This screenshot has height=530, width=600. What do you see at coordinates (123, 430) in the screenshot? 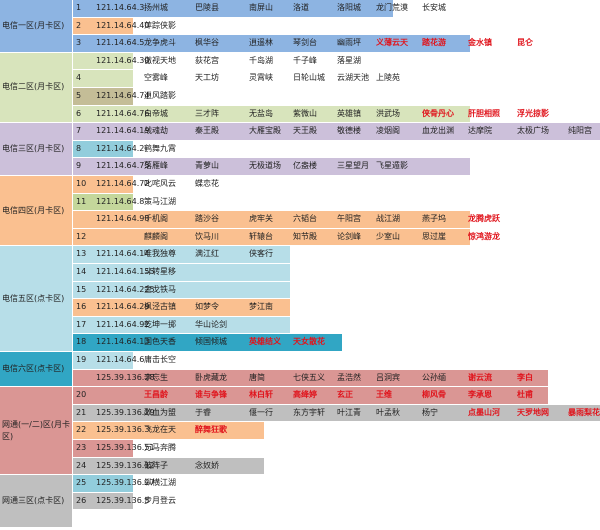
I see `server-ip: 125.39.136.3` at bounding box center [123, 430].